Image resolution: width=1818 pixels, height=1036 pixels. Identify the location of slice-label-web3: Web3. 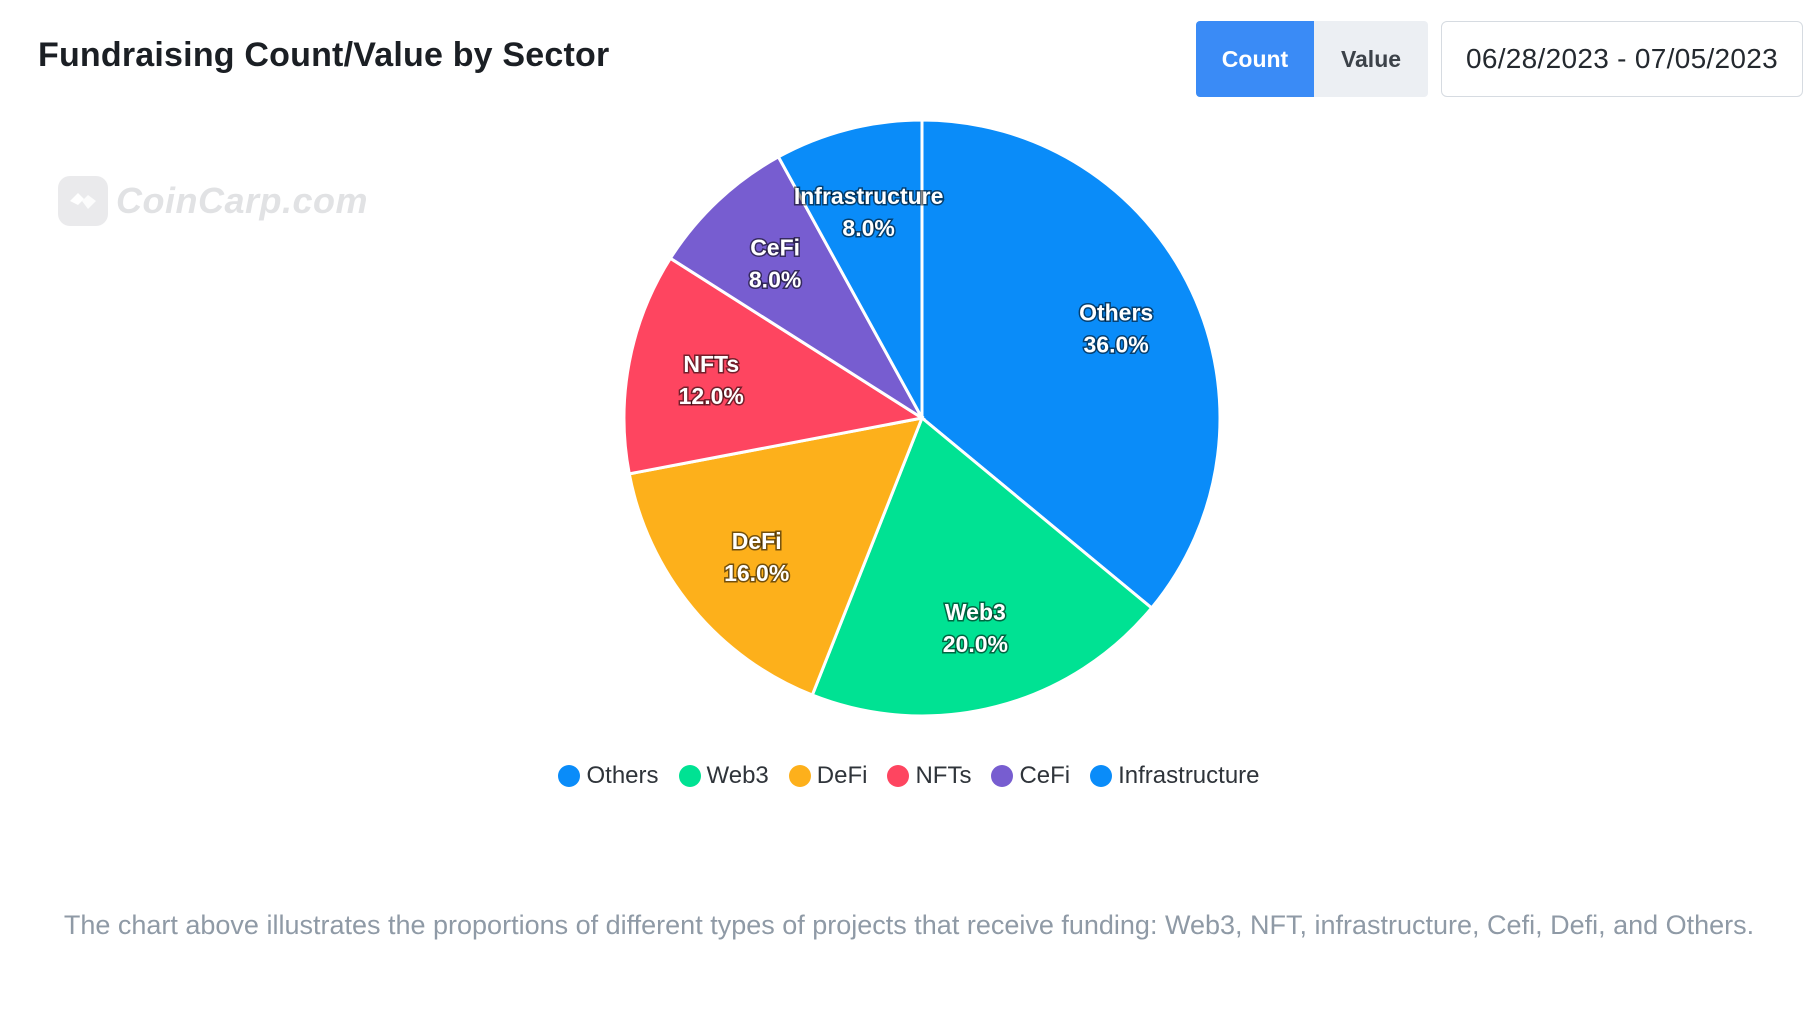
(975, 612).